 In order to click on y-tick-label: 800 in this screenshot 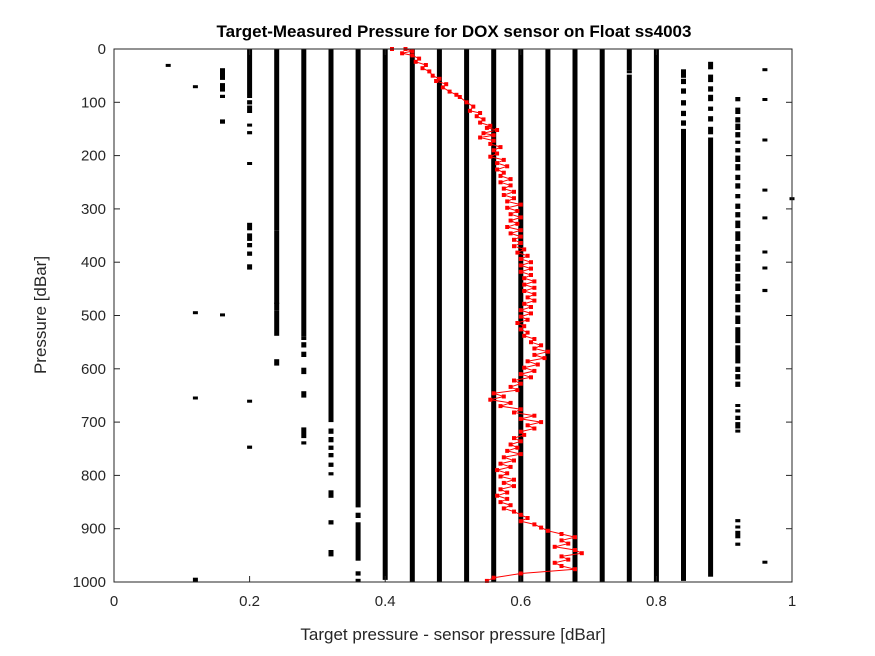, I will do `click(93, 475)`.